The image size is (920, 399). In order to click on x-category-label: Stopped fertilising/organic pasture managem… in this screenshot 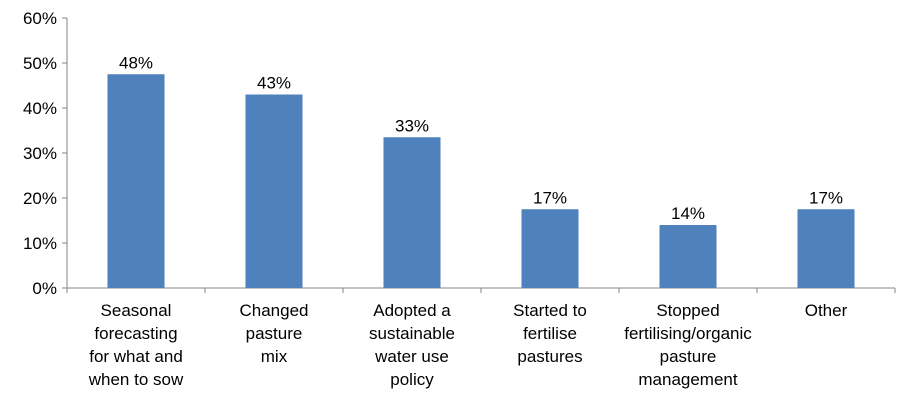, I will do `click(688, 345)`.